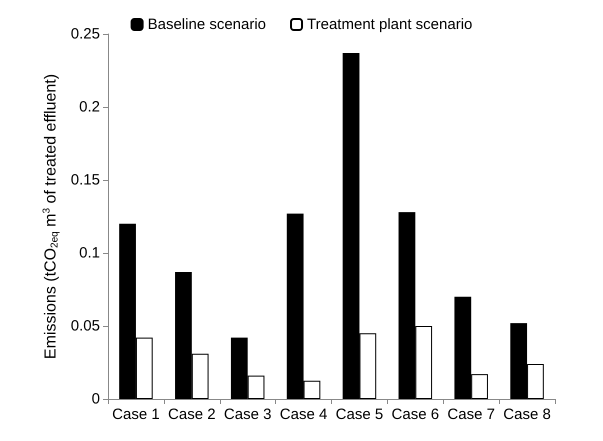 The width and height of the screenshot is (603, 441). What do you see at coordinates (304, 414) in the screenshot?
I see `x-tick-label: Case 4` at bounding box center [304, 414].